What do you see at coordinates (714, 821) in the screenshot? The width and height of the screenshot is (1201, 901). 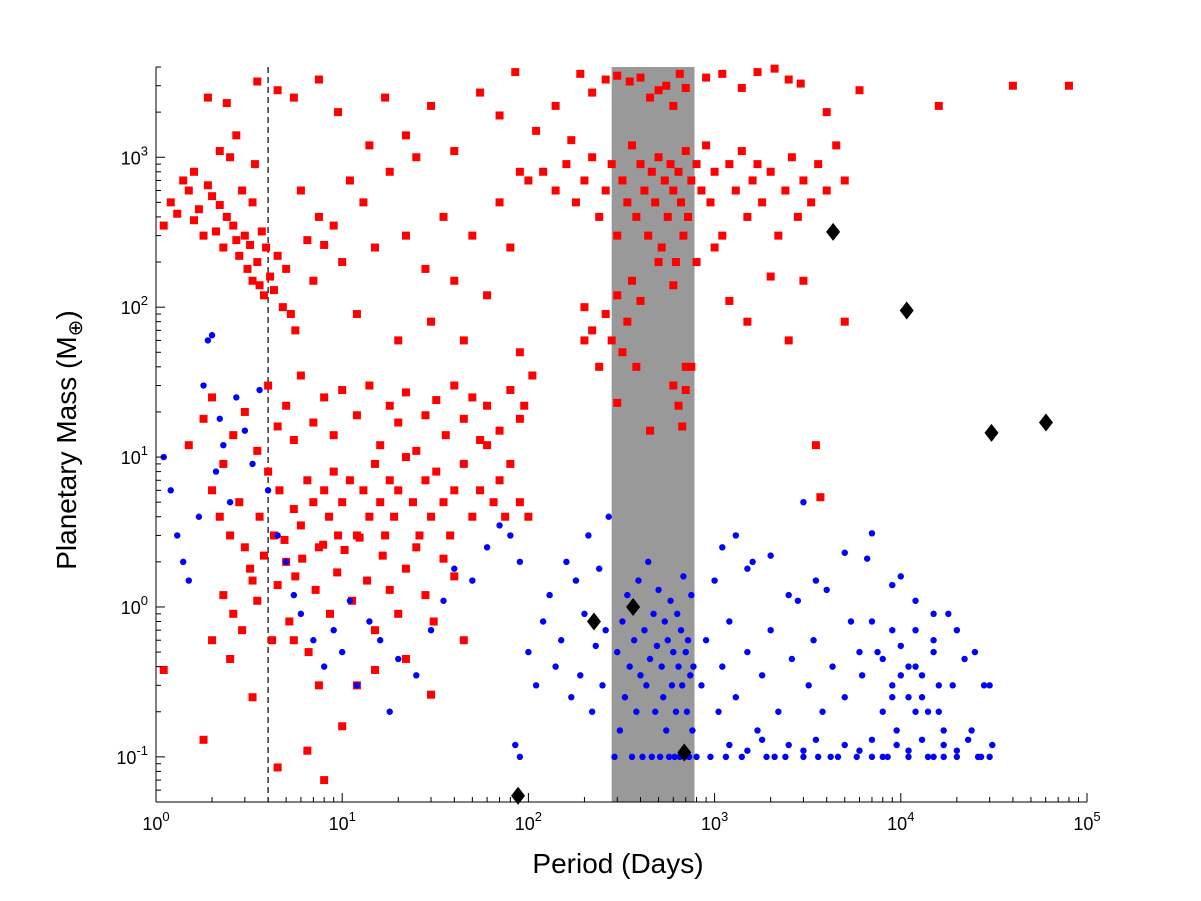 I see `x-tick-label: 103` at bounding box center [714, 821].